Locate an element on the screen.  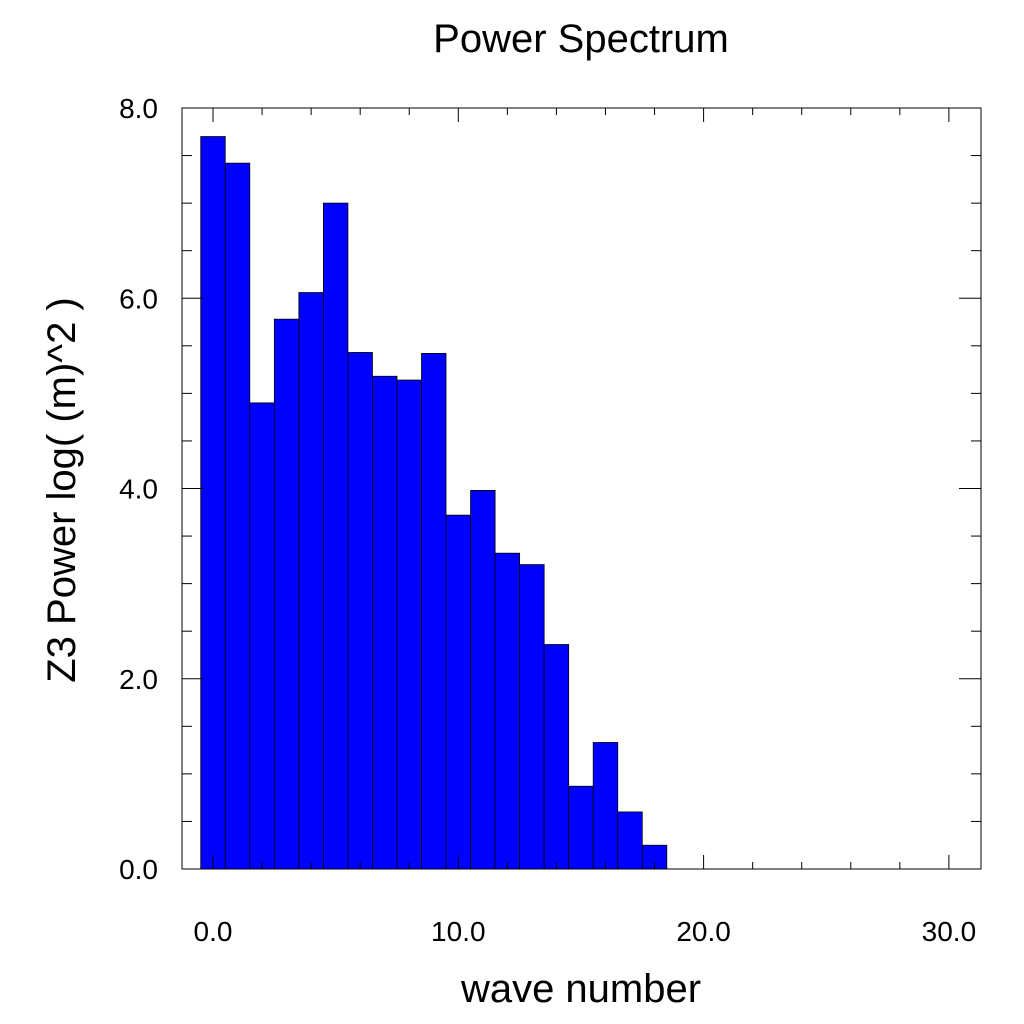
x-tick-label: 30.0 is located at coordinates (949, 931).